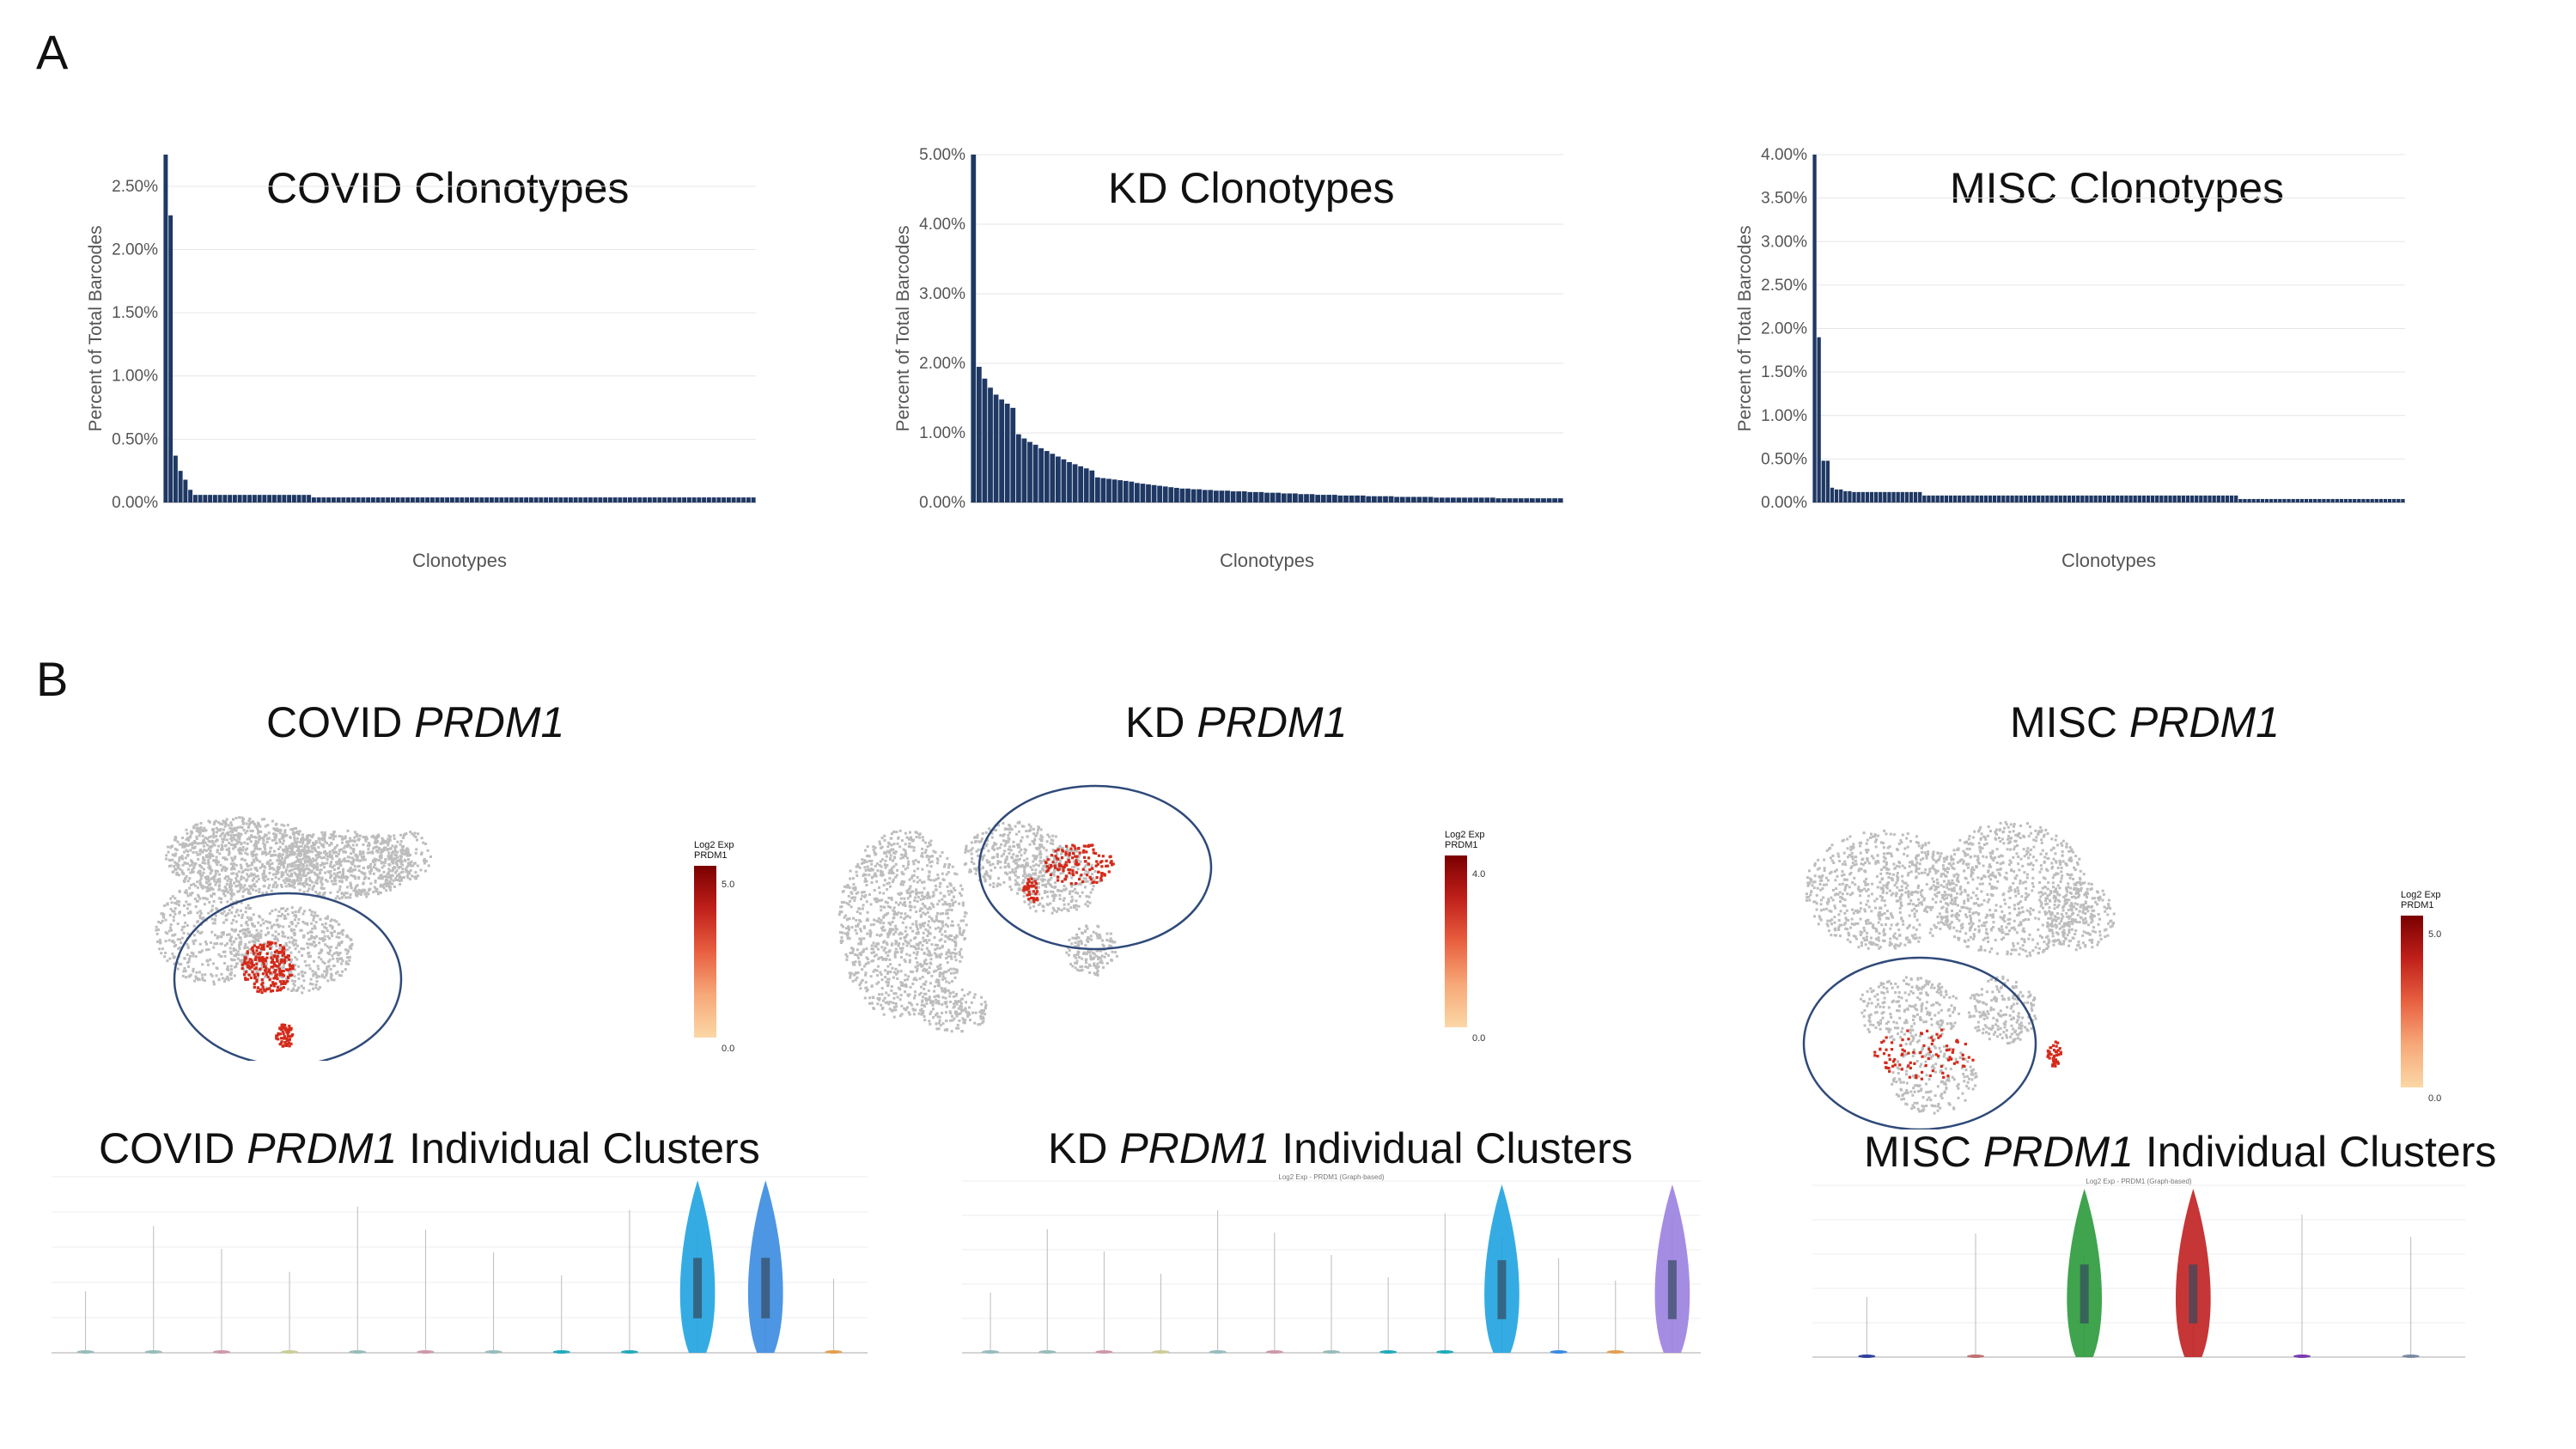 The image size is (2576, 1449). I want to click on x-axis-label: Clonotypes, so click(459, 560).